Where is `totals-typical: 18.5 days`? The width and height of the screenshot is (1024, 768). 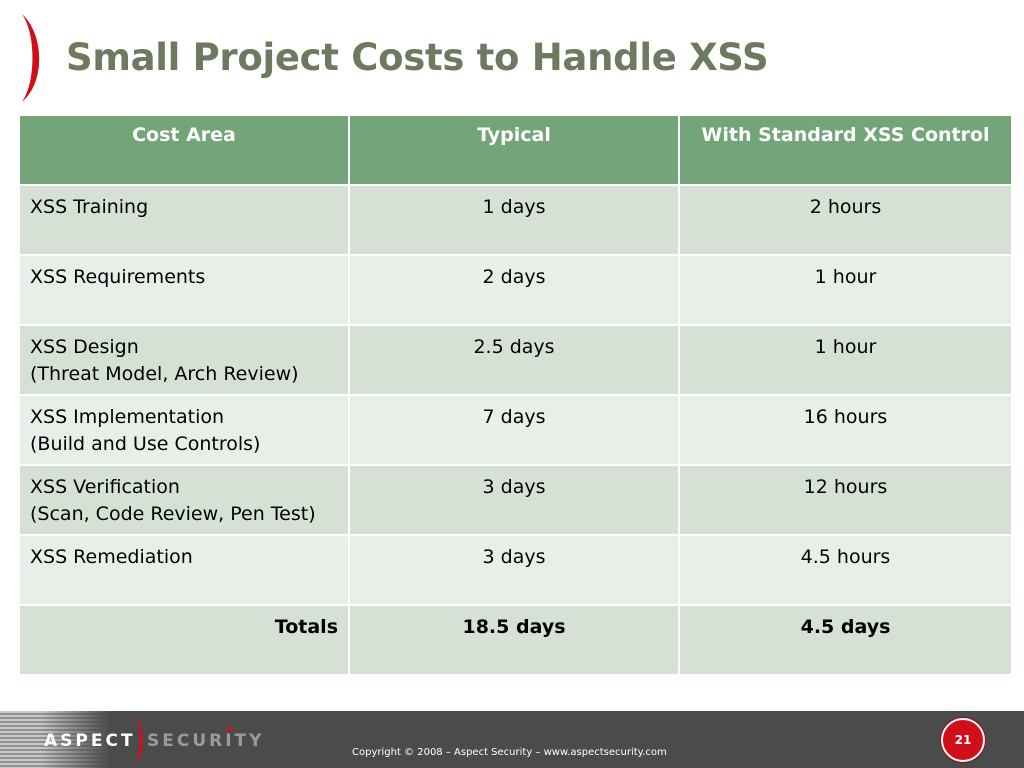
totals-typical: 18.5 days is located at coordinates (514, 640).